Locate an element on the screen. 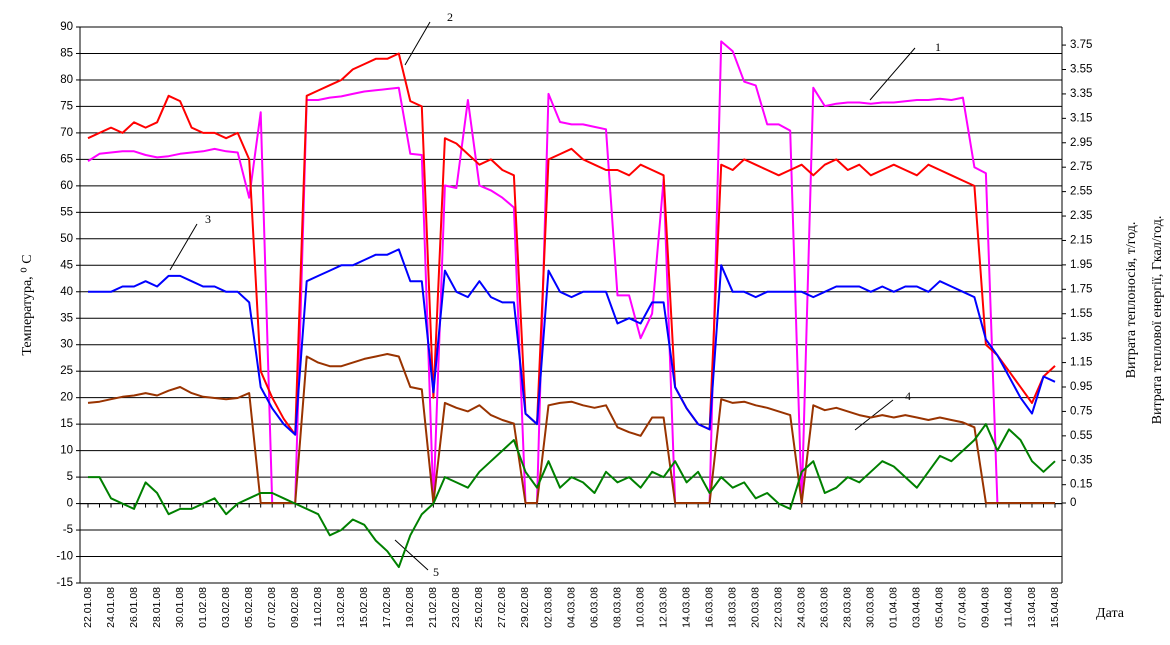  x-tick-label: 13.02.08 is located at coordinates (341, 607).